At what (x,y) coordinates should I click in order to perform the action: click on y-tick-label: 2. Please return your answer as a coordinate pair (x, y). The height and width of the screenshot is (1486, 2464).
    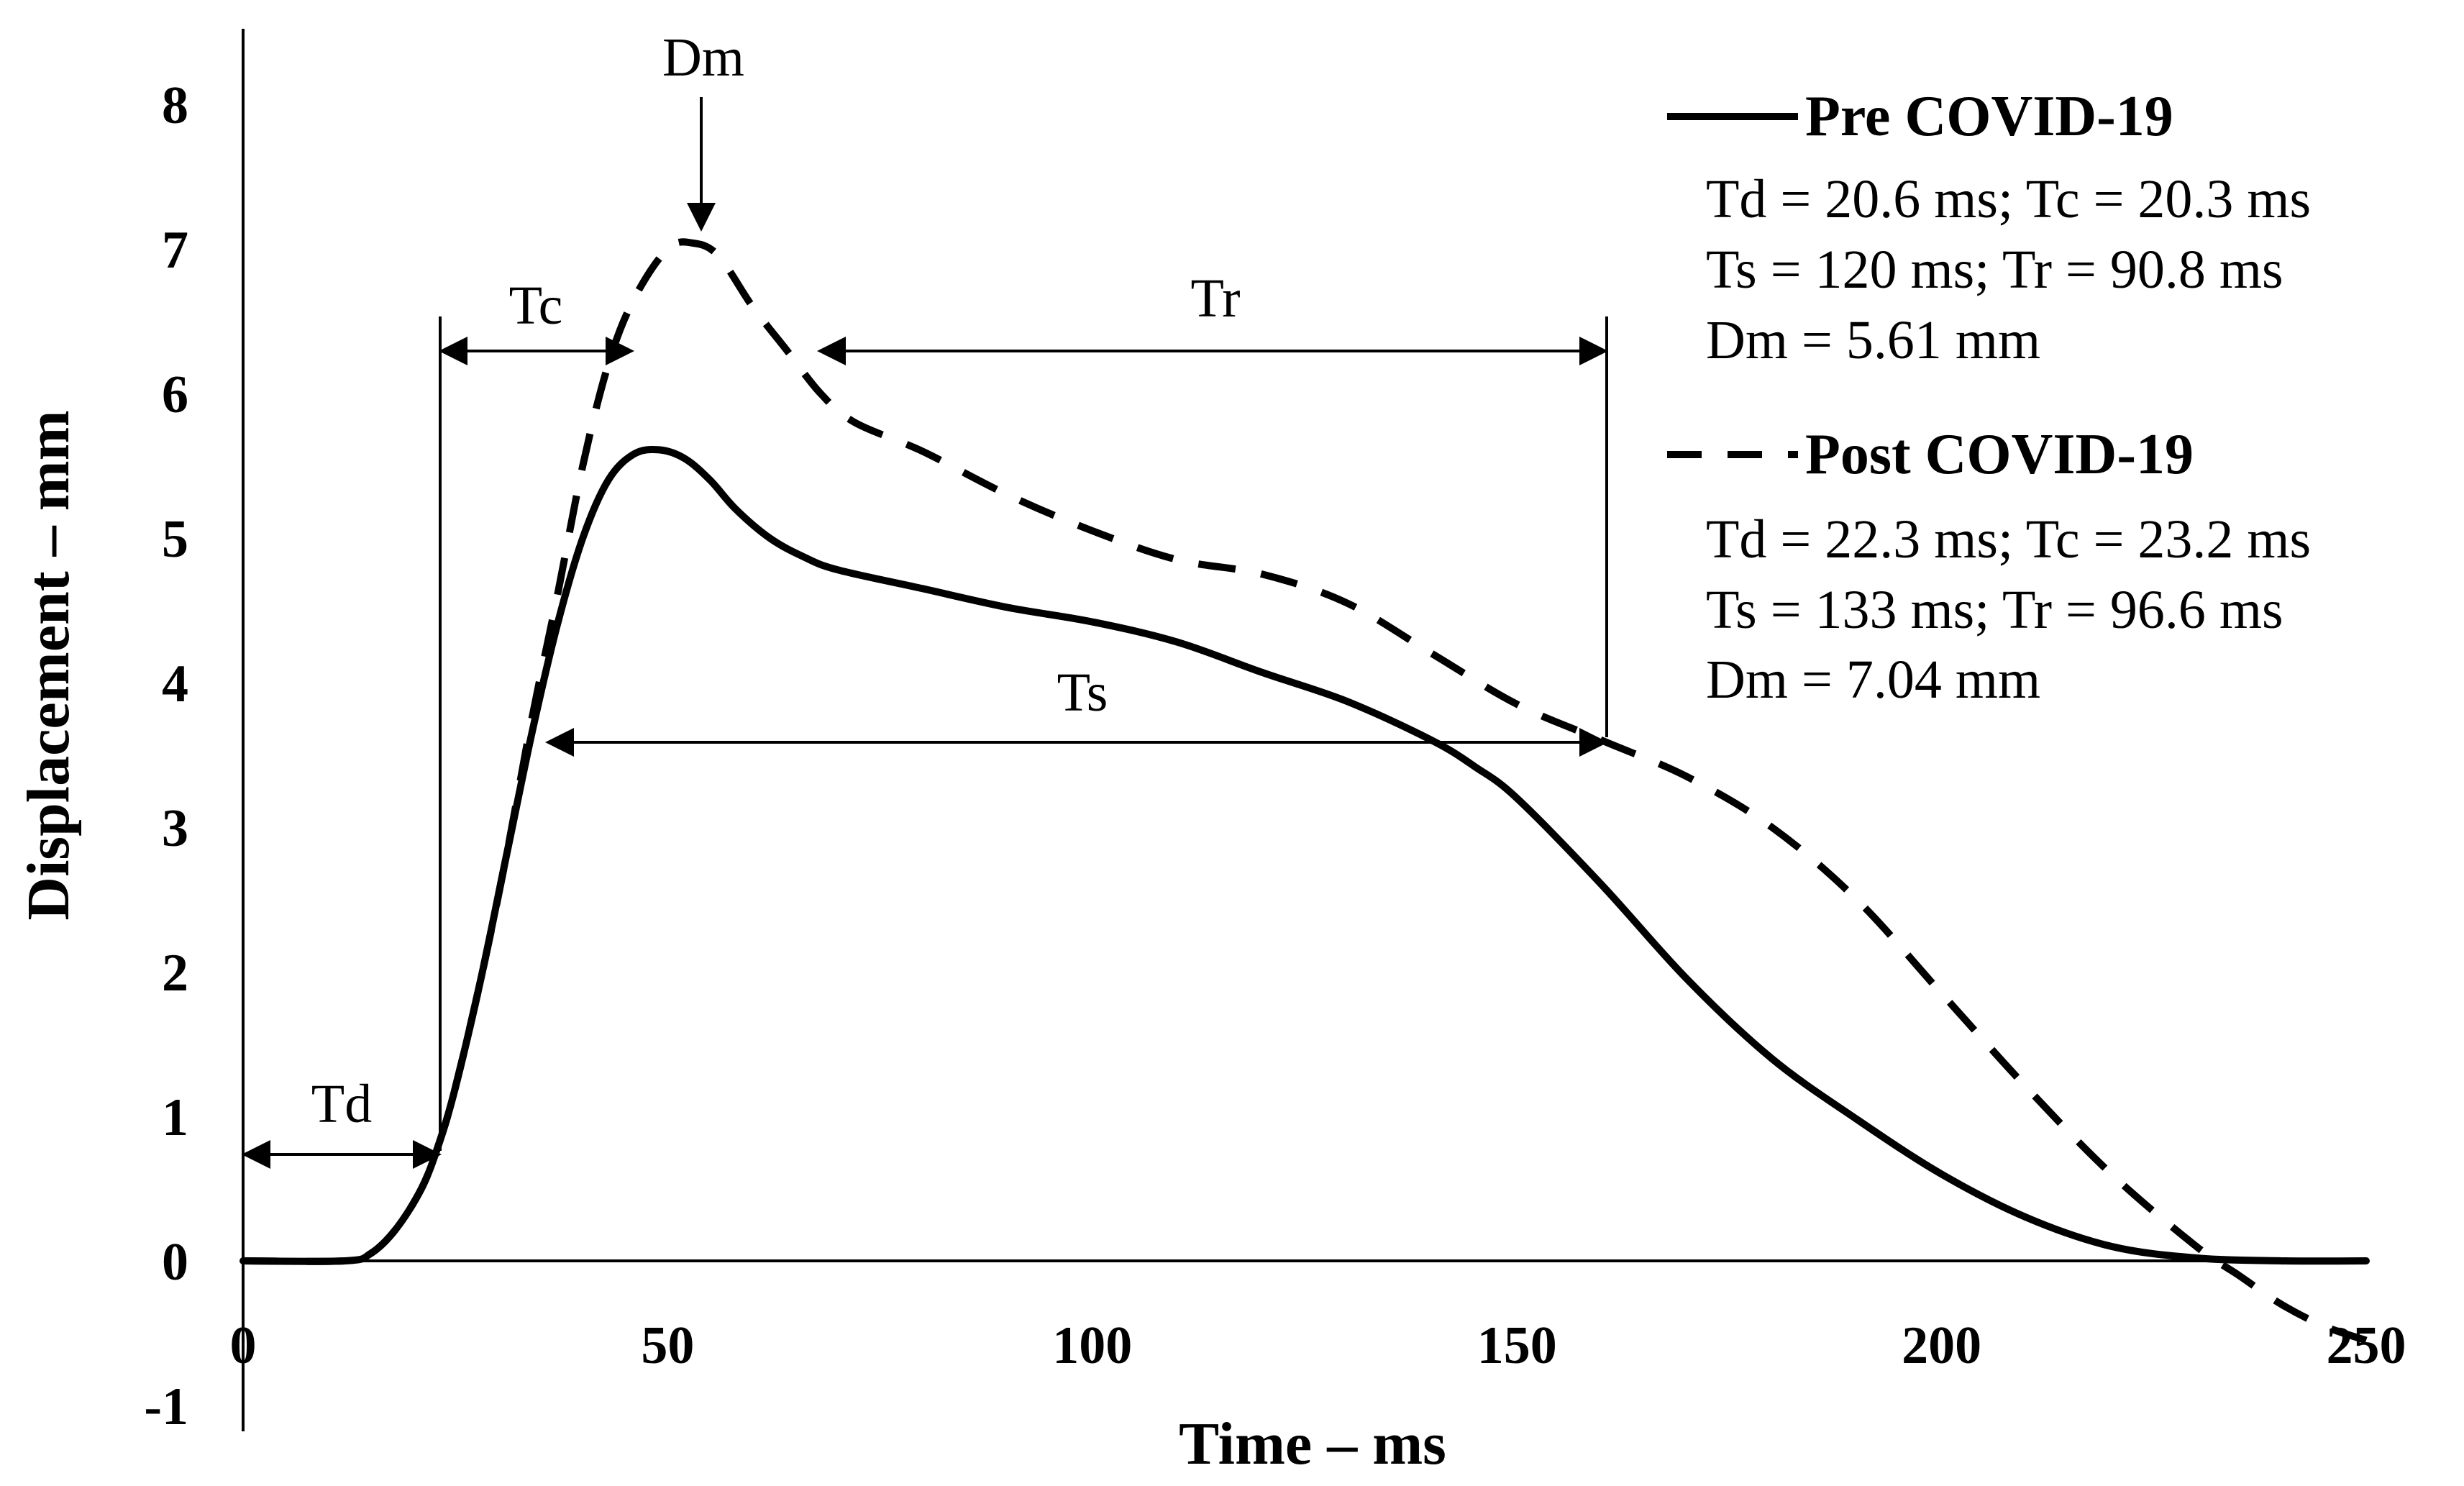
    Looking at the image, I should click on (175, 973).